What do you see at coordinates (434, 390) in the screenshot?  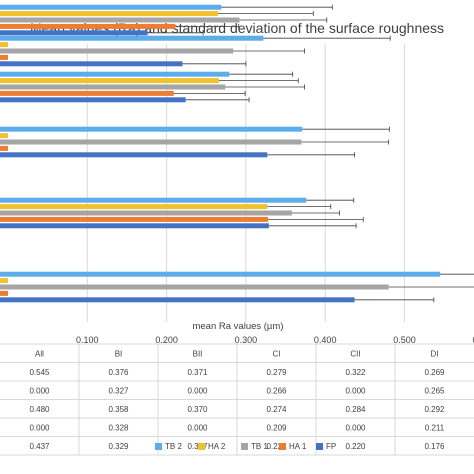 I see `table-cell: 0.265` at bounding box center [434, 390].